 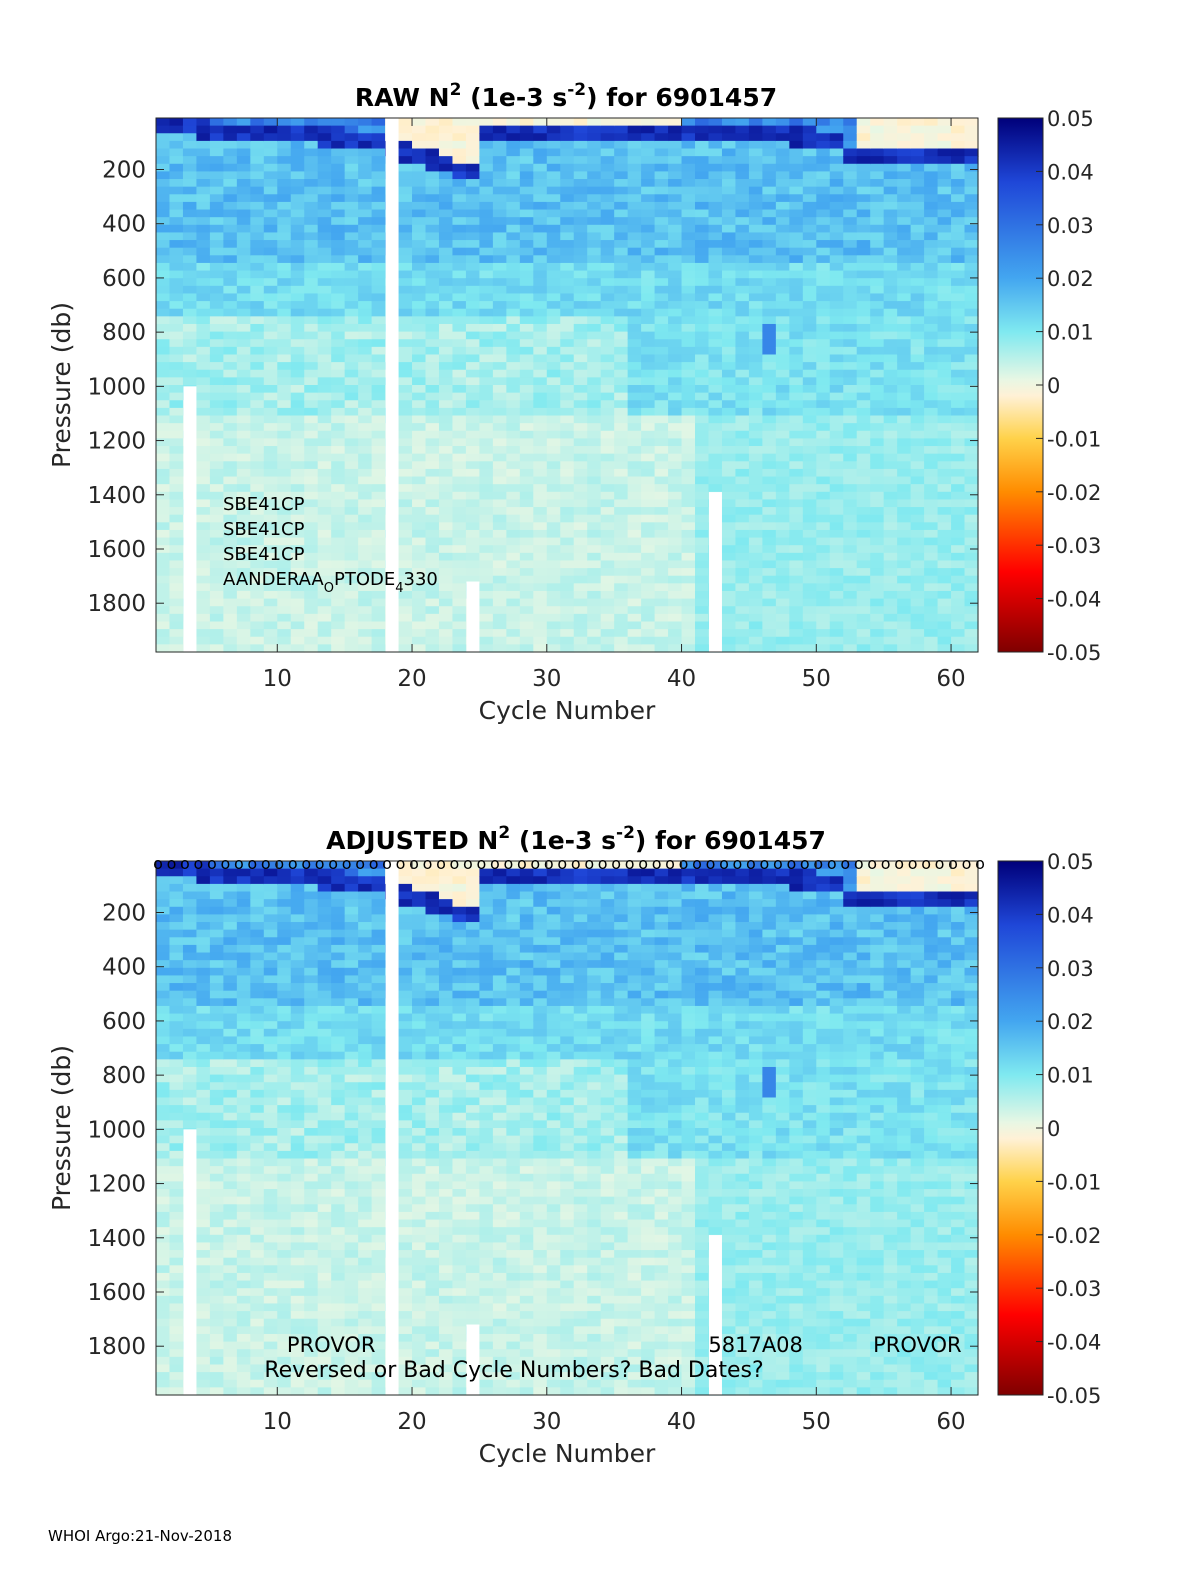 What do you see at coordinates (1074, 546) in the screenshot?
I see `colorbar-tick-label: -0.03` at bounding box center [1074, 546].